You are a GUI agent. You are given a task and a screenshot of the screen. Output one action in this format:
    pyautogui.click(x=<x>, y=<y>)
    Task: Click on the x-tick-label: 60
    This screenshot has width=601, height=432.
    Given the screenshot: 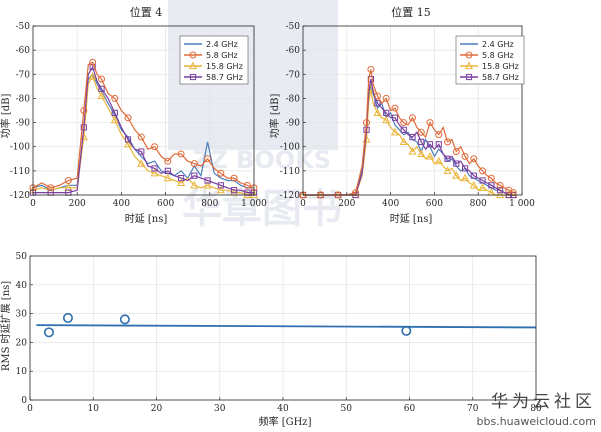 What is the action you would take?
    pyautogui.click(x=410, y=409)
    